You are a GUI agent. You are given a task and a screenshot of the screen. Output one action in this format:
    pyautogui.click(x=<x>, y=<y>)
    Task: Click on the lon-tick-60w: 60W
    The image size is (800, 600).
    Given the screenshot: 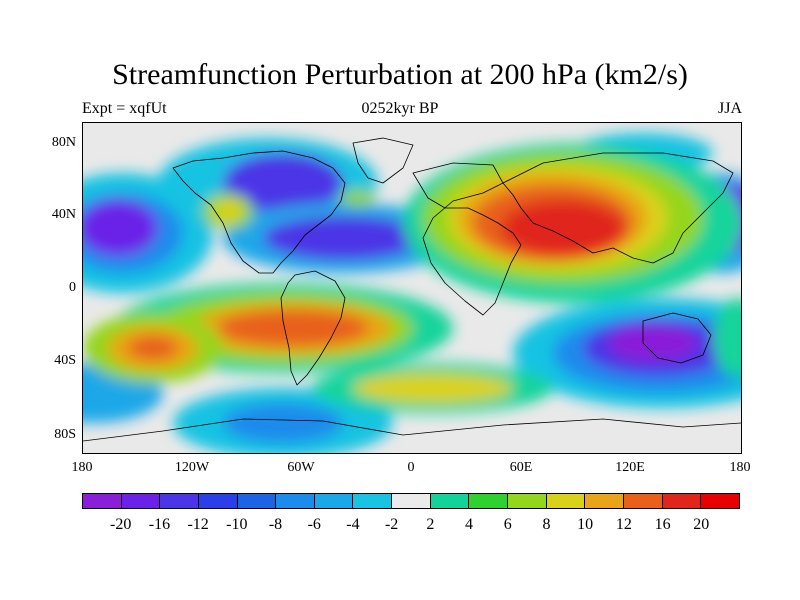 What is the action you would take?
    pyautogui.click(x=301, y=467)
    